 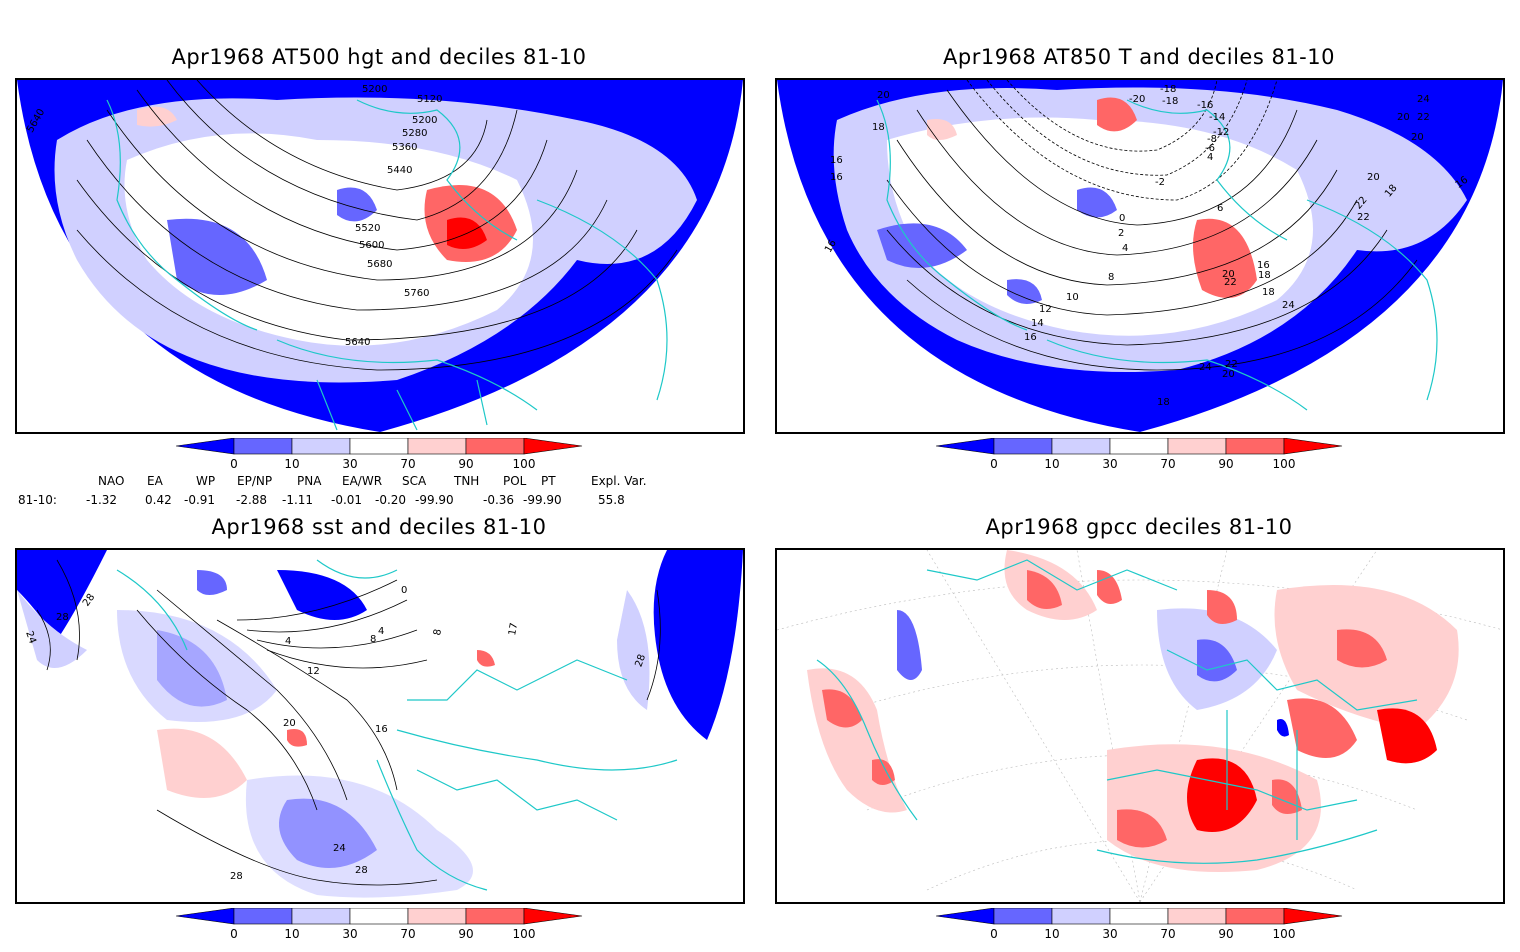 I want to click on index-value: -1.32, so click(x=102, y=500).